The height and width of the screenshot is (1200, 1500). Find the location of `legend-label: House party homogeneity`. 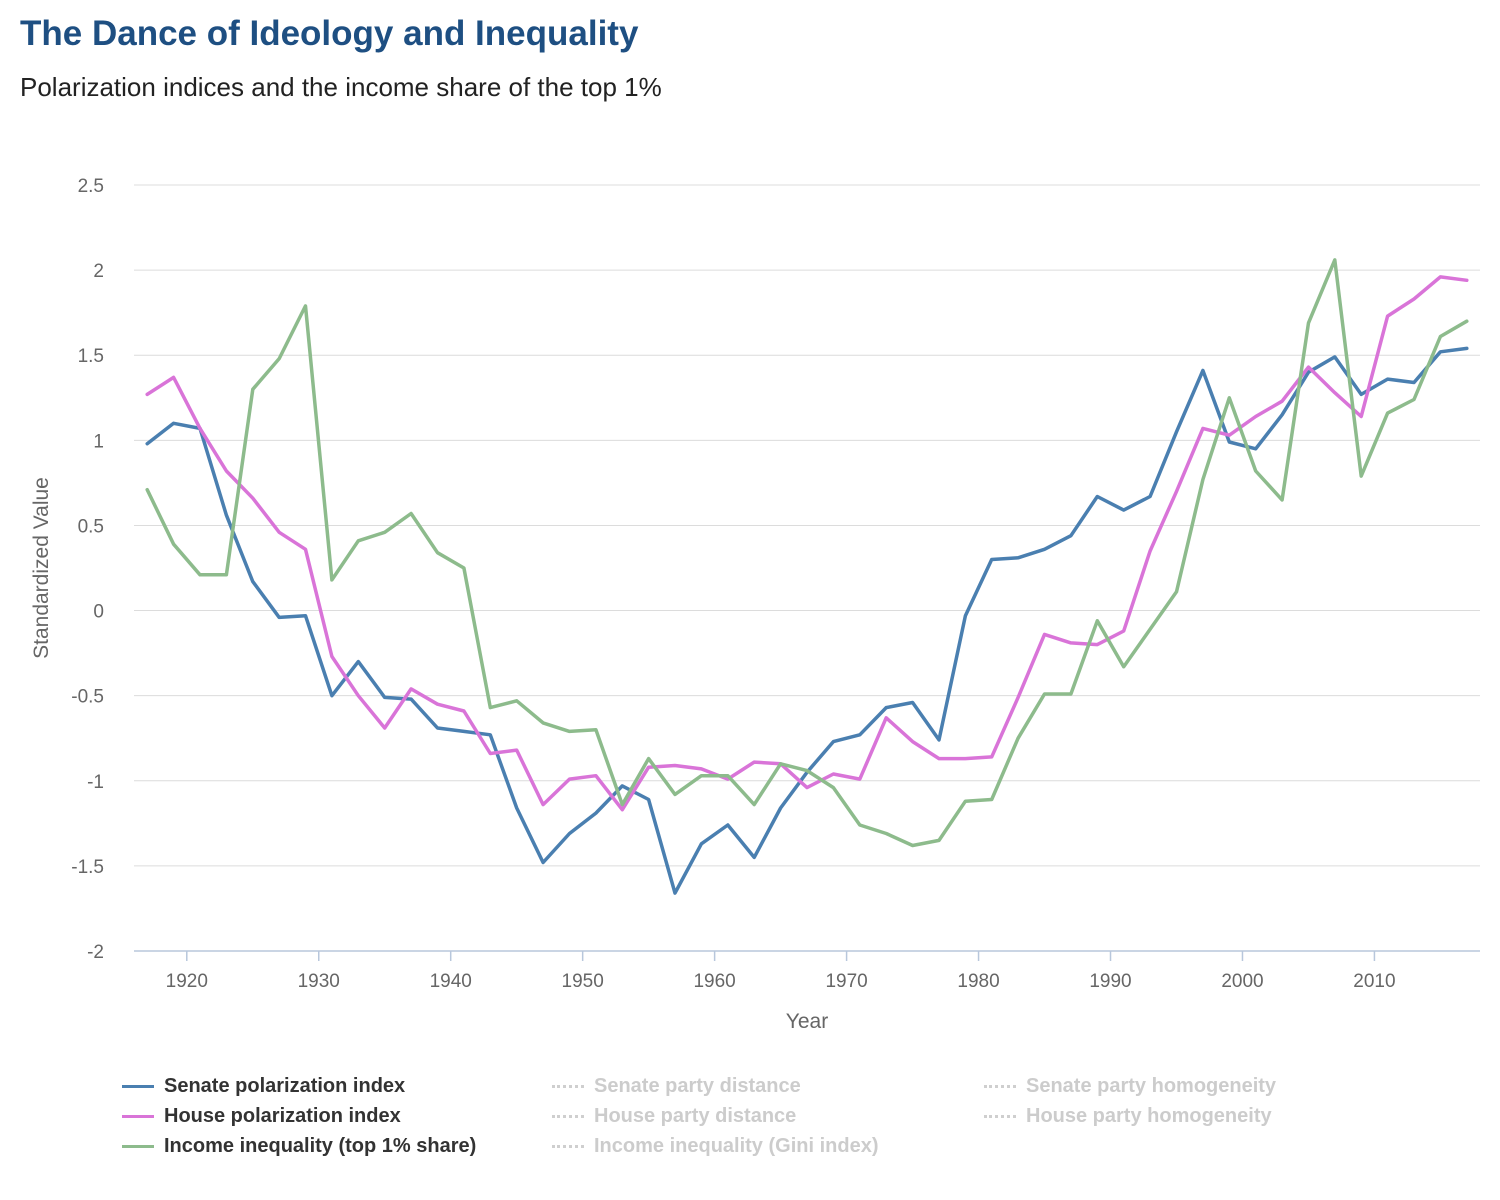

legend-label: House party homogeneity is located at coordinates (1149, 1115).